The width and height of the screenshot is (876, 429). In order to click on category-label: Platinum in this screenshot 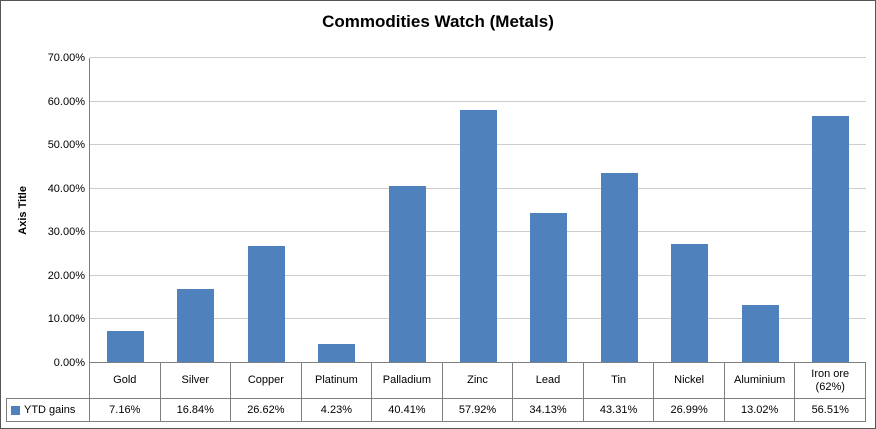, I will do `click(337, 380)`.